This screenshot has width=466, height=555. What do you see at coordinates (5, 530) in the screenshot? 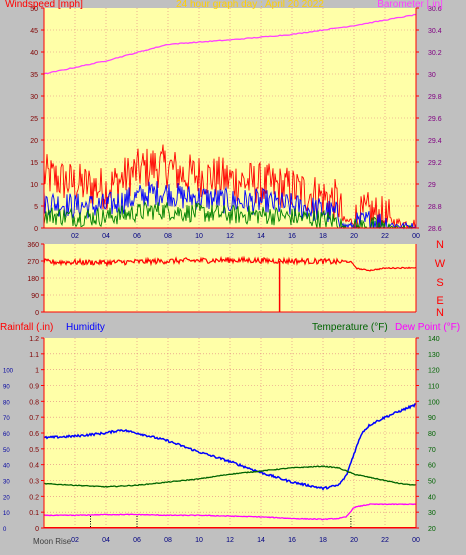
I see `humidity-y-tick-label: 0` at bounding box center [5, 530].